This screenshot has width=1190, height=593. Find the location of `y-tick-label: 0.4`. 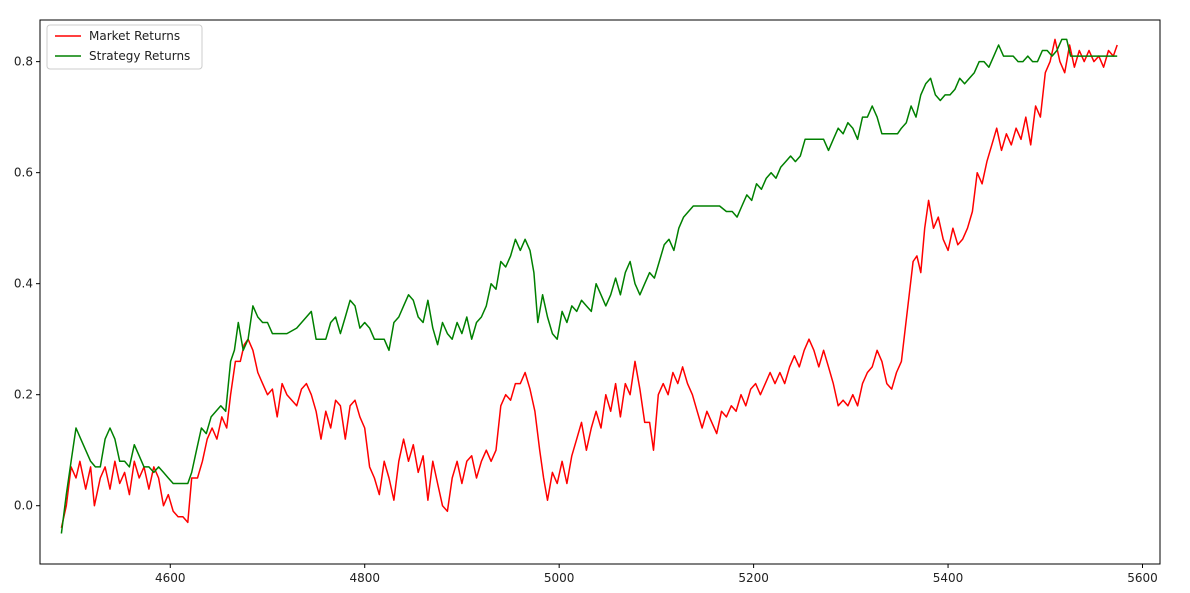

y-tick-label: 0.4 is located at coordinates (23, 284).